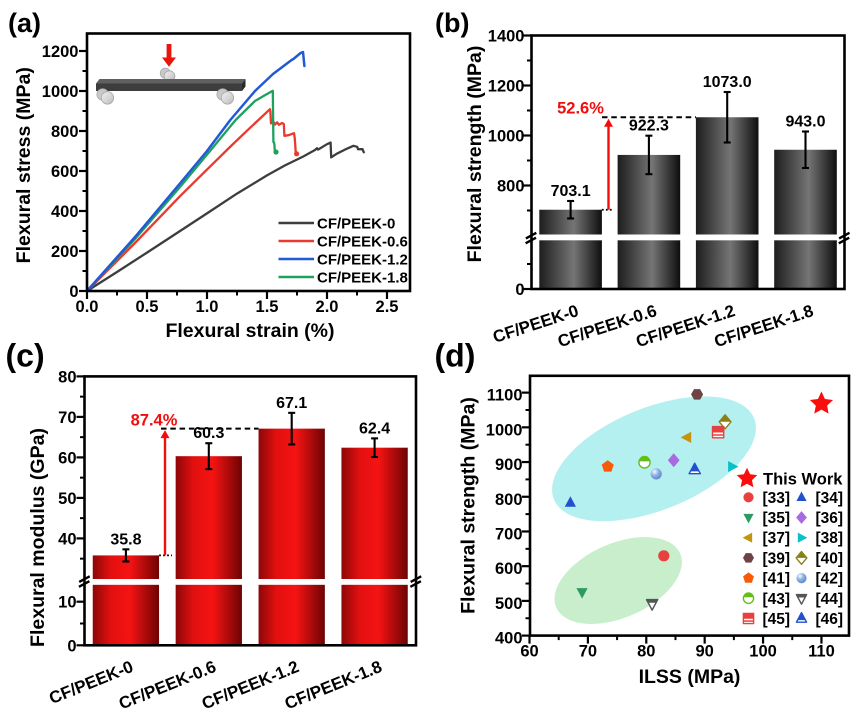 The height and width of the screenshot is (727, 864). I want to click on svg-text: (d), so click(455, 356).